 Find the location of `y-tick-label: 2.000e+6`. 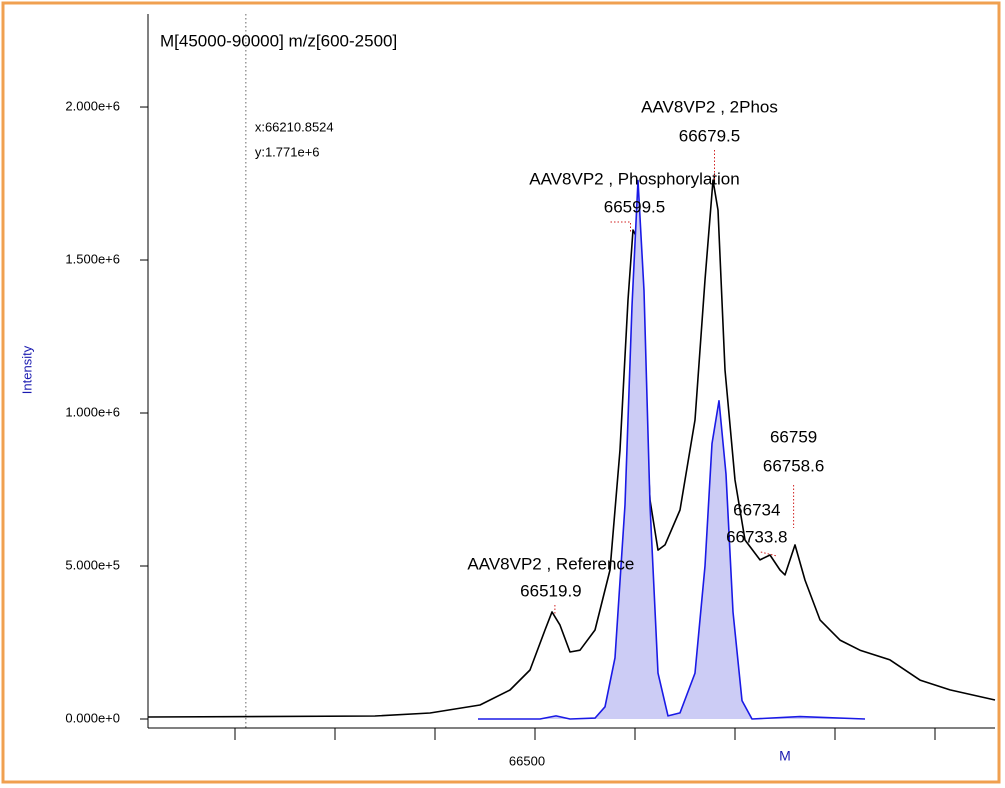

y-tick-label: 2.000e+6 is located at coordinates (92, 105).